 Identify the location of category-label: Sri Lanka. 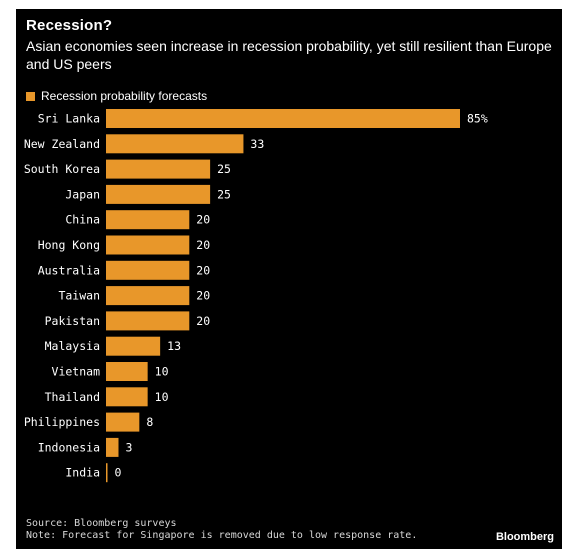
(69, 119).